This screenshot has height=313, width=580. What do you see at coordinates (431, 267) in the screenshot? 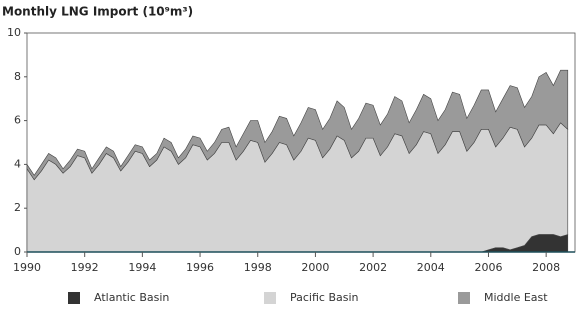
I see `x-tick-label: 2004` at bounding box center [431, 267].